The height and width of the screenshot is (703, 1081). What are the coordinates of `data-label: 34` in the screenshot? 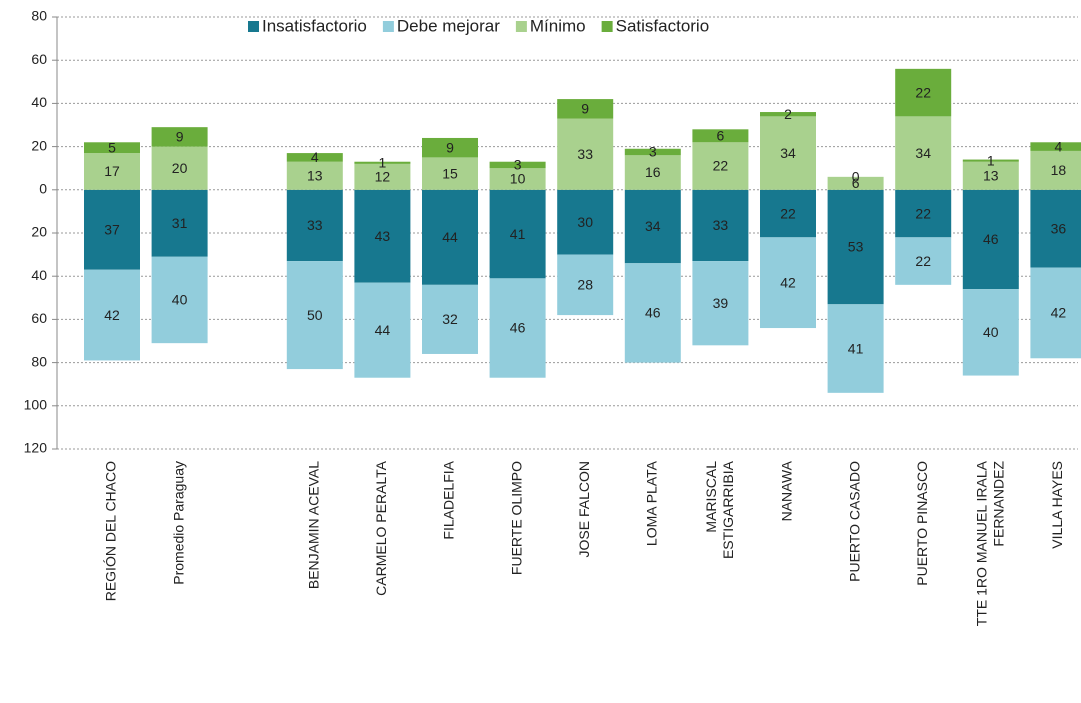 It's located at (923, 153).